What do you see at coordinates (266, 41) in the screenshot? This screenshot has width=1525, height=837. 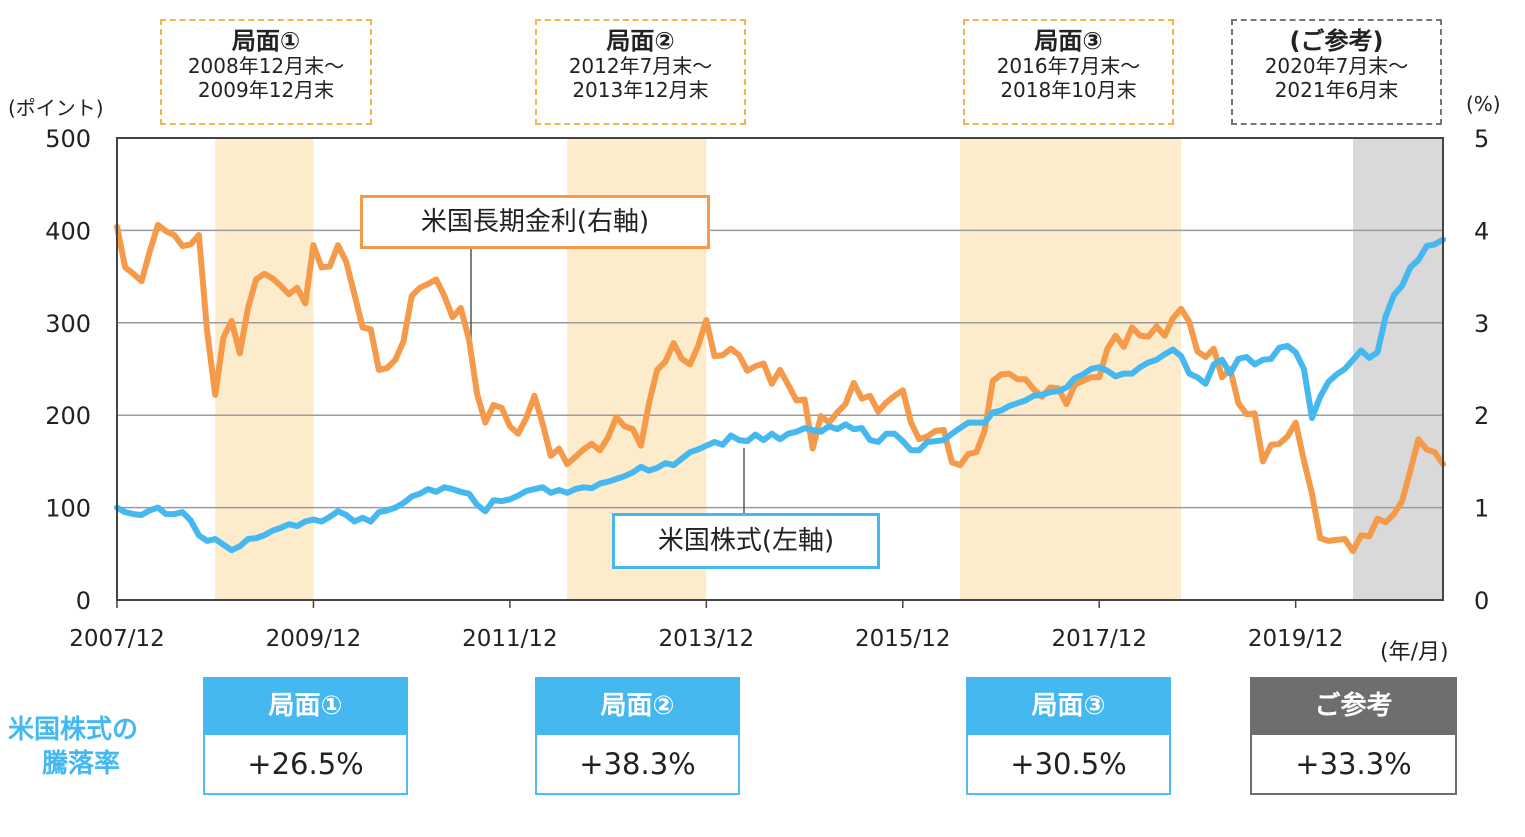 I see `phase-1-title: 局面①` at bounding box center [266, 41].